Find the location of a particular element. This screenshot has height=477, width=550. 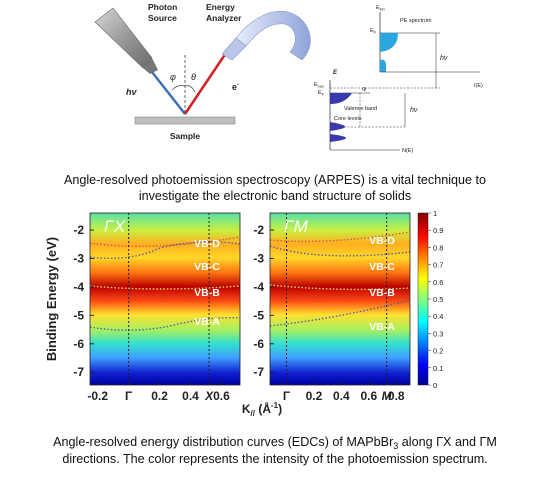

y-tick-label: -2 is located at coordinates (258, 230).